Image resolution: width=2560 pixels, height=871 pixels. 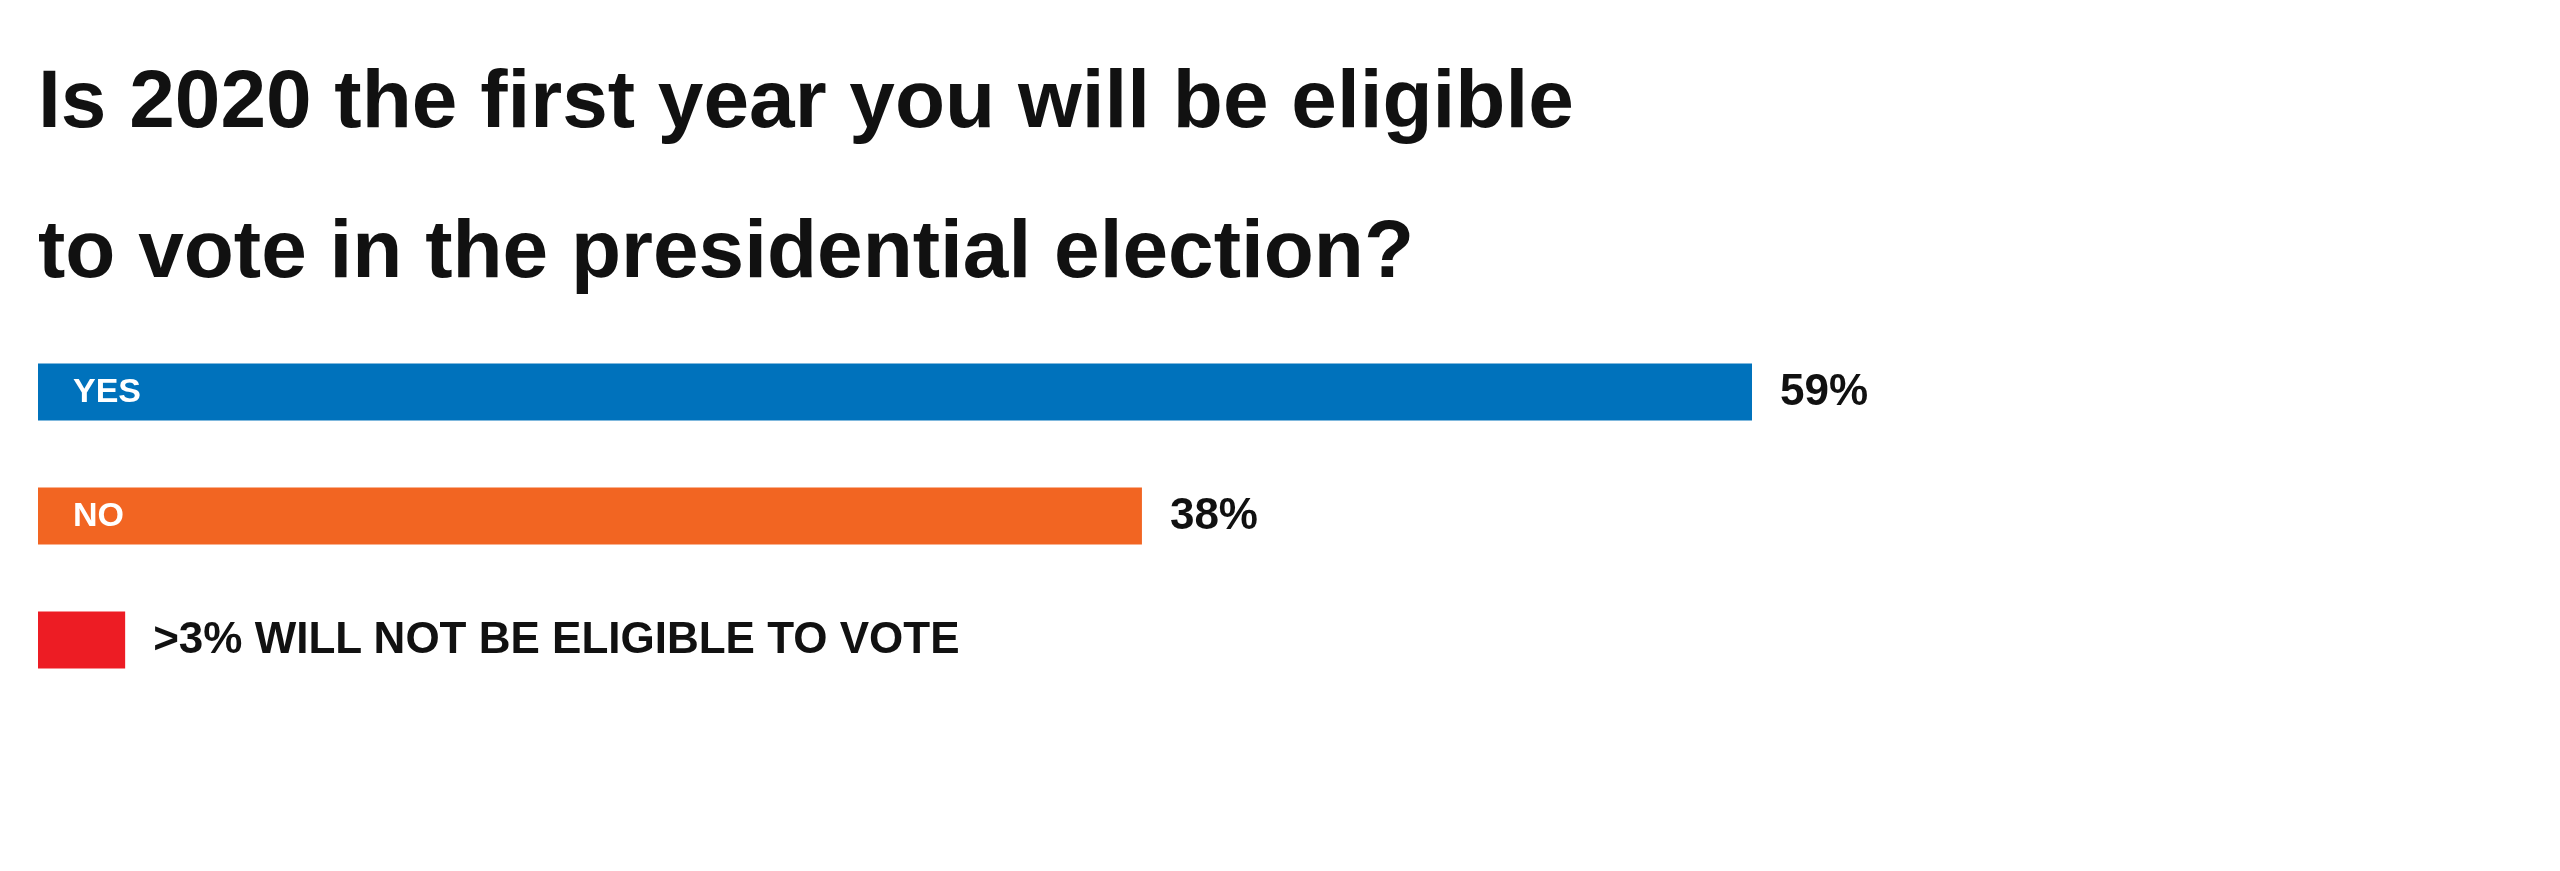 What do you see at coordinates (98, 514) in the screenshot?
I see `y-tick-label: NO` at bounding box center [98, 514].